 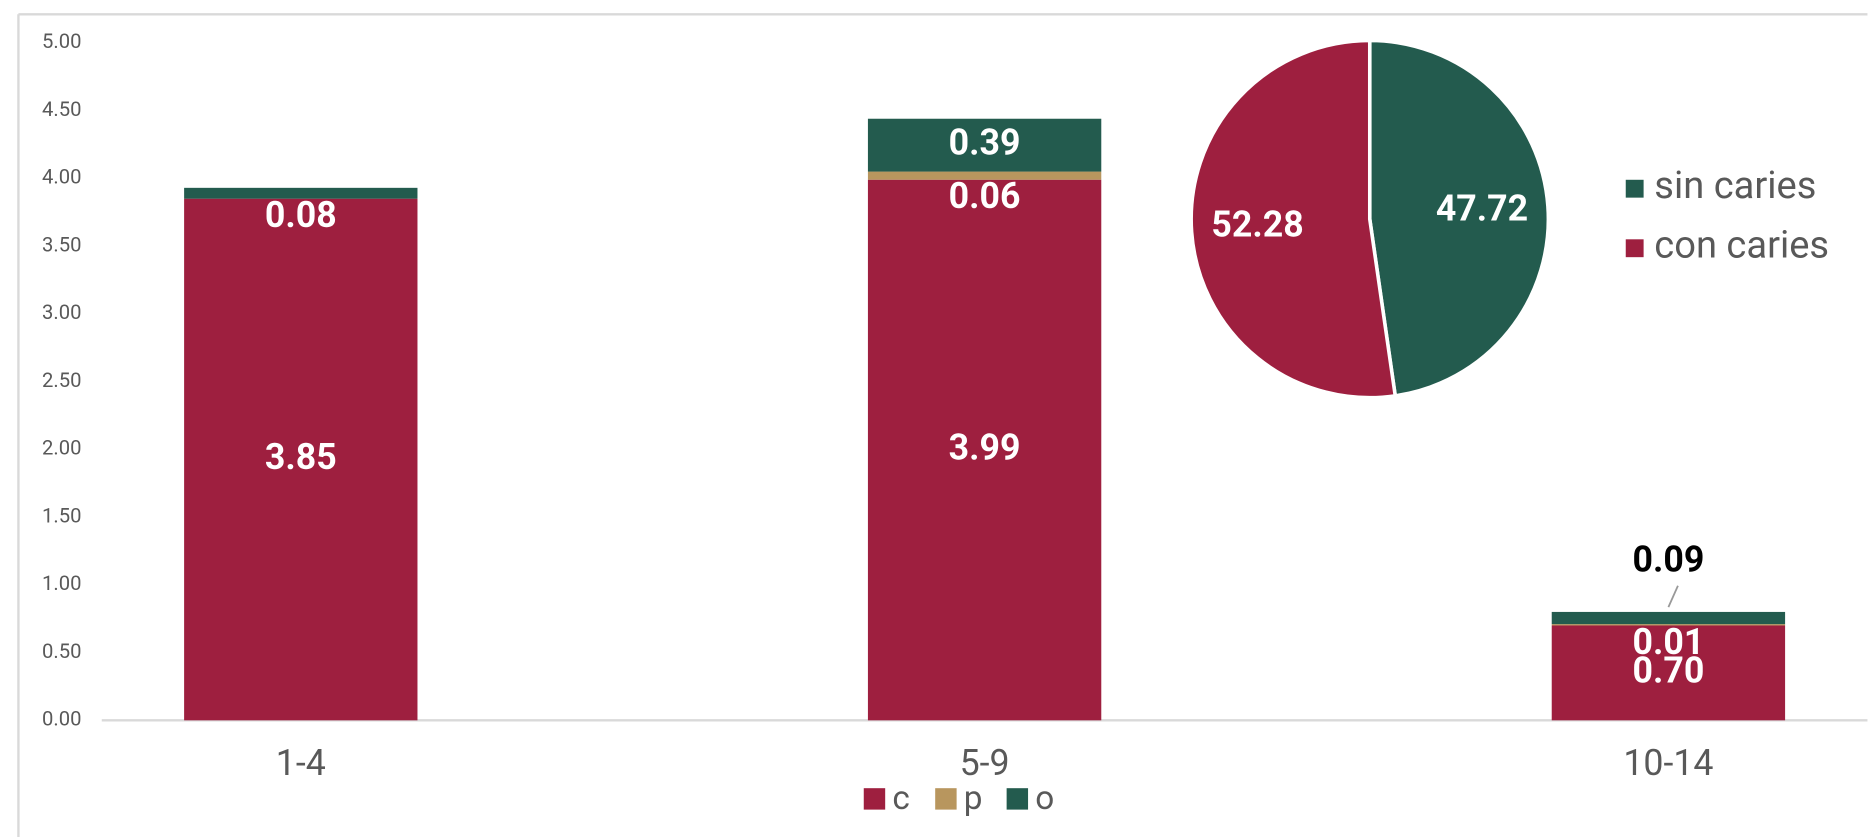 I want to click on legend-label: con caries, so click(x=1741, y=246).